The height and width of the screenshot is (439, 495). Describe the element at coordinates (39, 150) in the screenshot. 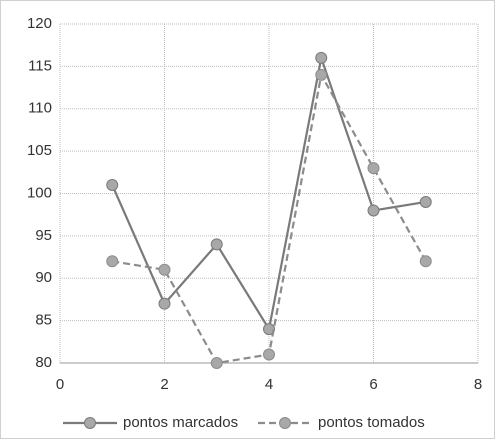

I see `y-tick-label: 105` at that location.